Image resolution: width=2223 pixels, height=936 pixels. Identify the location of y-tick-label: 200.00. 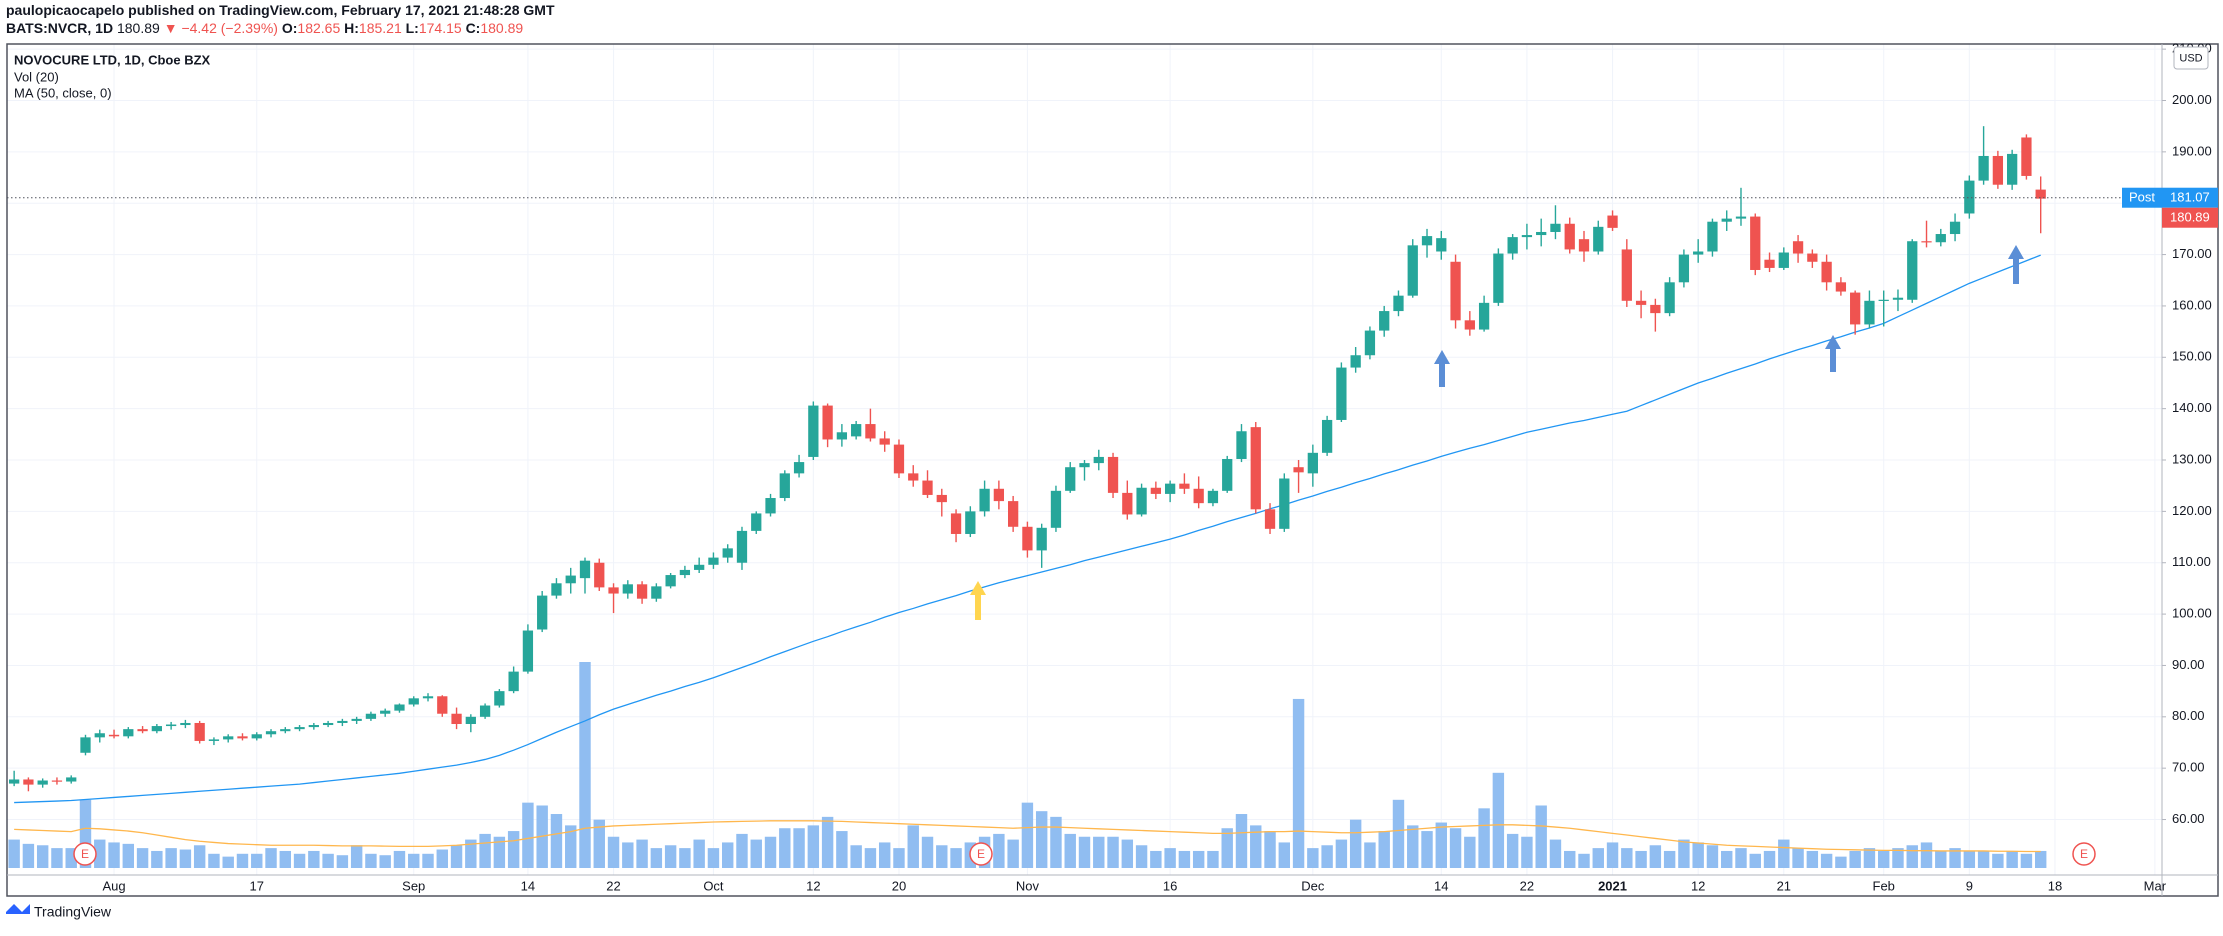
(2192, 99).